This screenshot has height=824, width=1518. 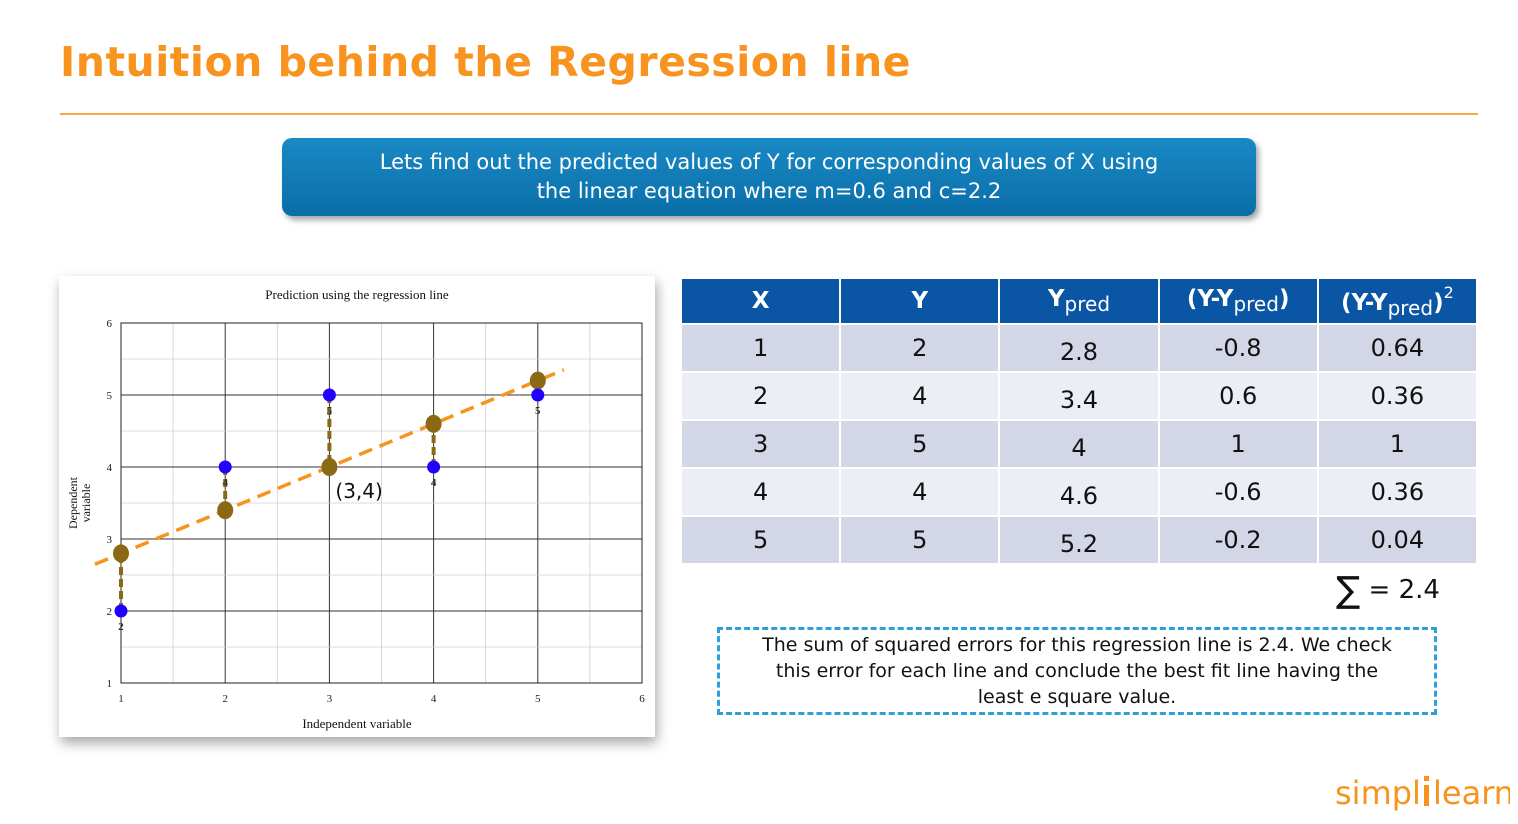 I want to click on y-tick-label: 2, so click(x=110, y=612).